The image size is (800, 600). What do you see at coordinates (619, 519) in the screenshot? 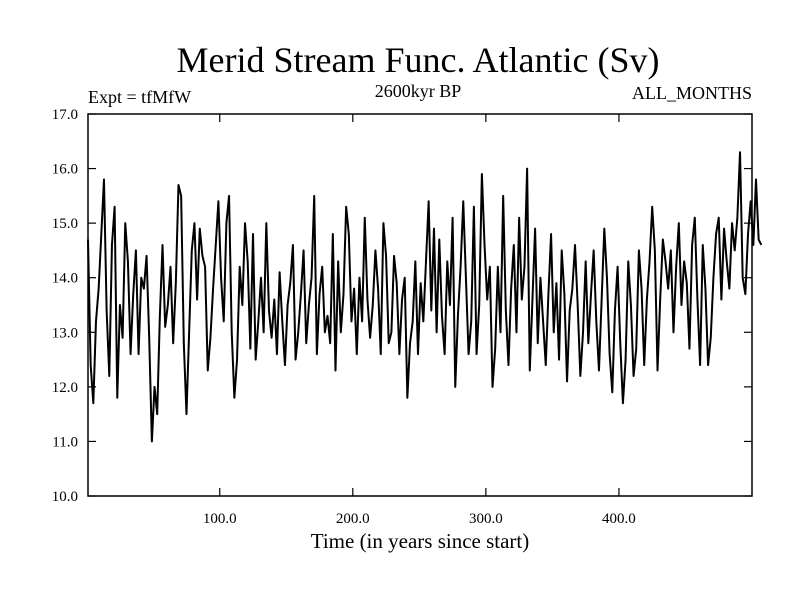
I see `x-tick-label: 400.0` at bounding box center [619, 519].